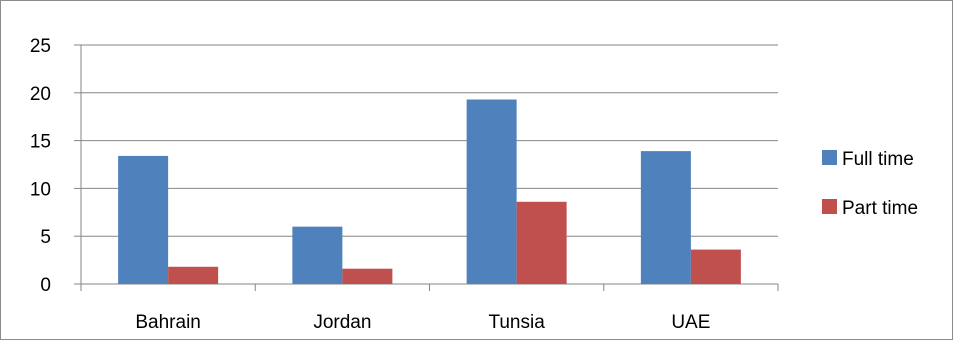 This screenshot has width=955, height=346. What do you see at coordinates (40, 94) in the screenshot?
I see `y-tick-label: 20` at bounding box center [40, 94].